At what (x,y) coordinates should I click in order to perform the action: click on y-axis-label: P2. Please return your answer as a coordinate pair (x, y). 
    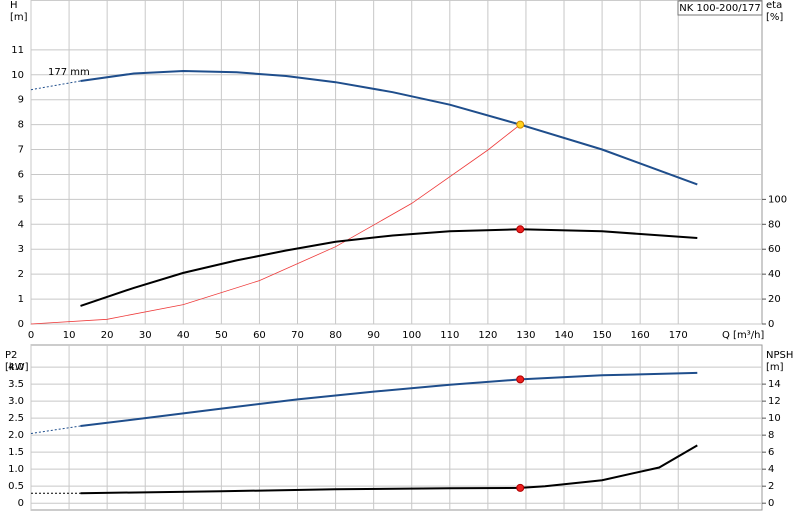
    Looking at the image, I should click on (11, 355).